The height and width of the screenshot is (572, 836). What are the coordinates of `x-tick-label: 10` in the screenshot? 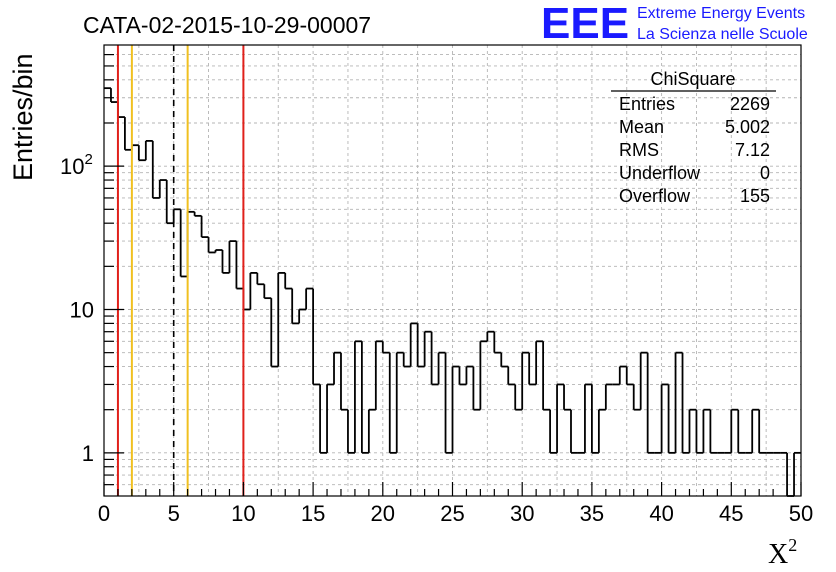 It's located at (243, 513).